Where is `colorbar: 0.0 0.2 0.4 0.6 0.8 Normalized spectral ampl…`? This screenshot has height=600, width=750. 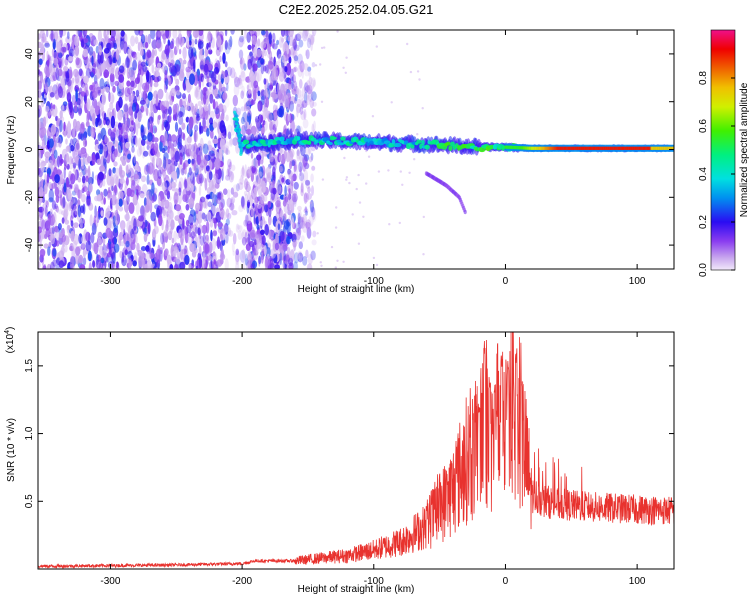
colorbar: 0.0 0.2 0.4 0.6 0.8 Normalized spectral ampl… is located at coordinates (724, 153).